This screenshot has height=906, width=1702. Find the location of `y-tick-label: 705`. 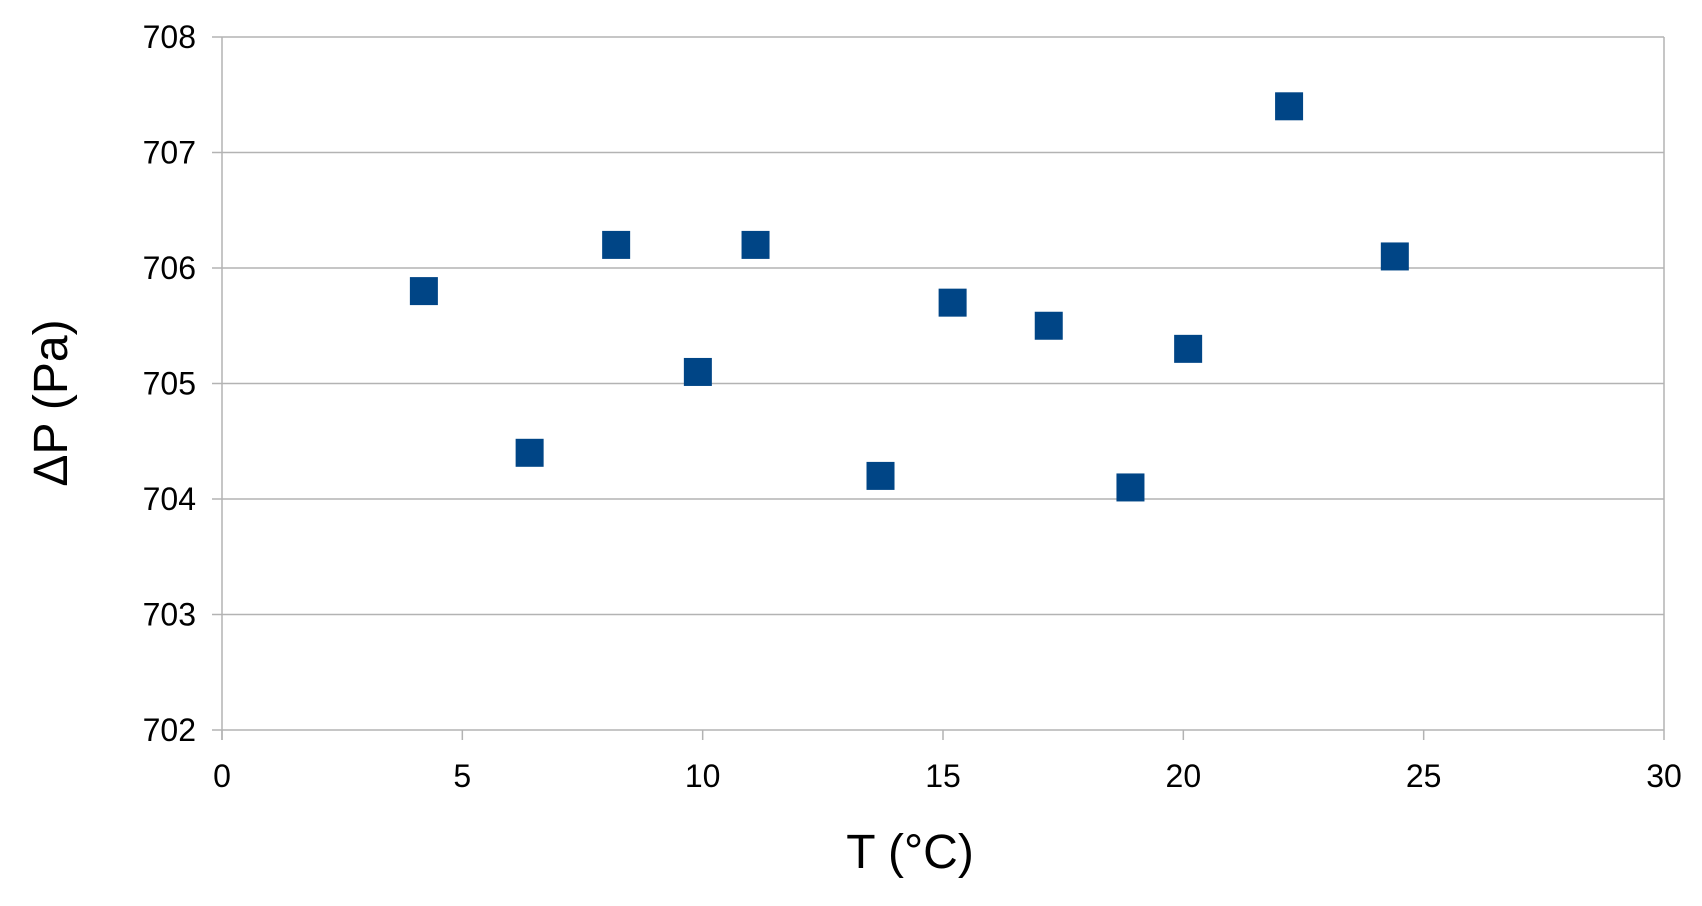

y-tick-label: 705 is located at coordinates (169, 384).